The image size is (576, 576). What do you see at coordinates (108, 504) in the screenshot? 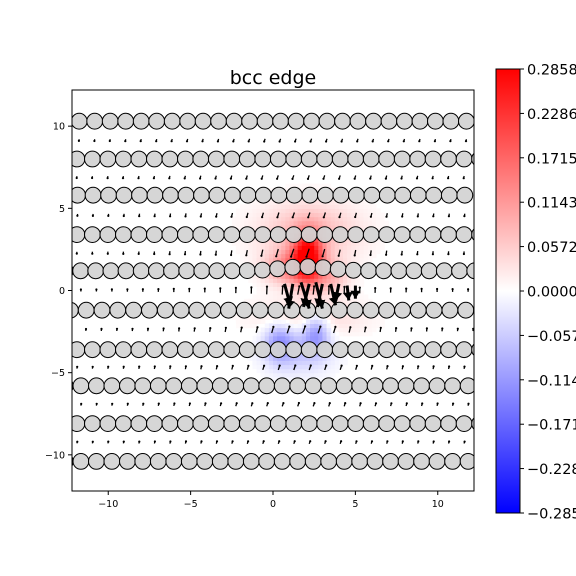
I see `x-tick-label: −10` at bounding box center [108, 504].